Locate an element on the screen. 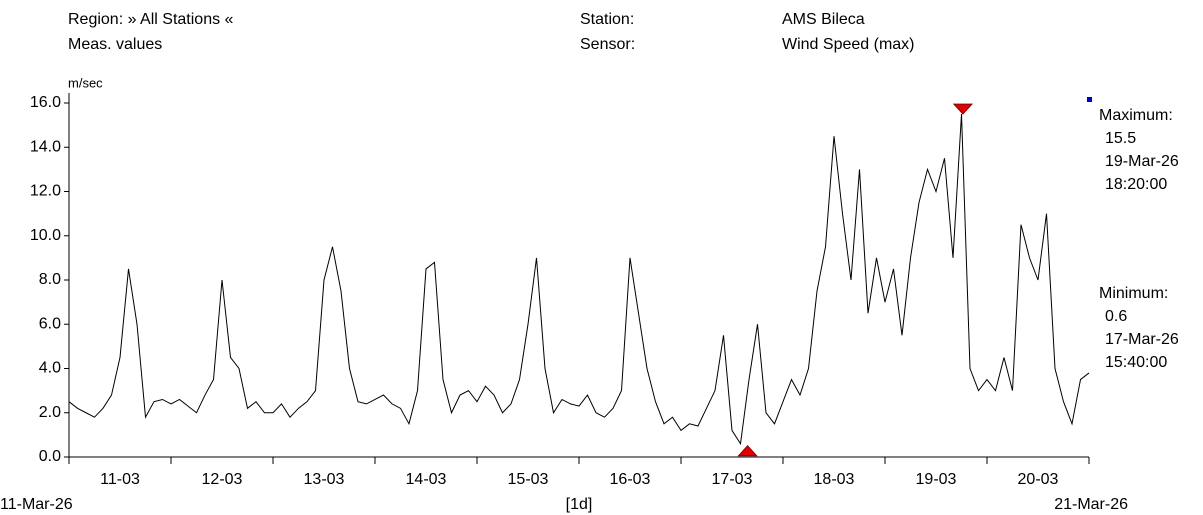 Image resolution: width=1203 pixels, height=515 pixels. station-label: Station: is located at coordinates (607, 19).